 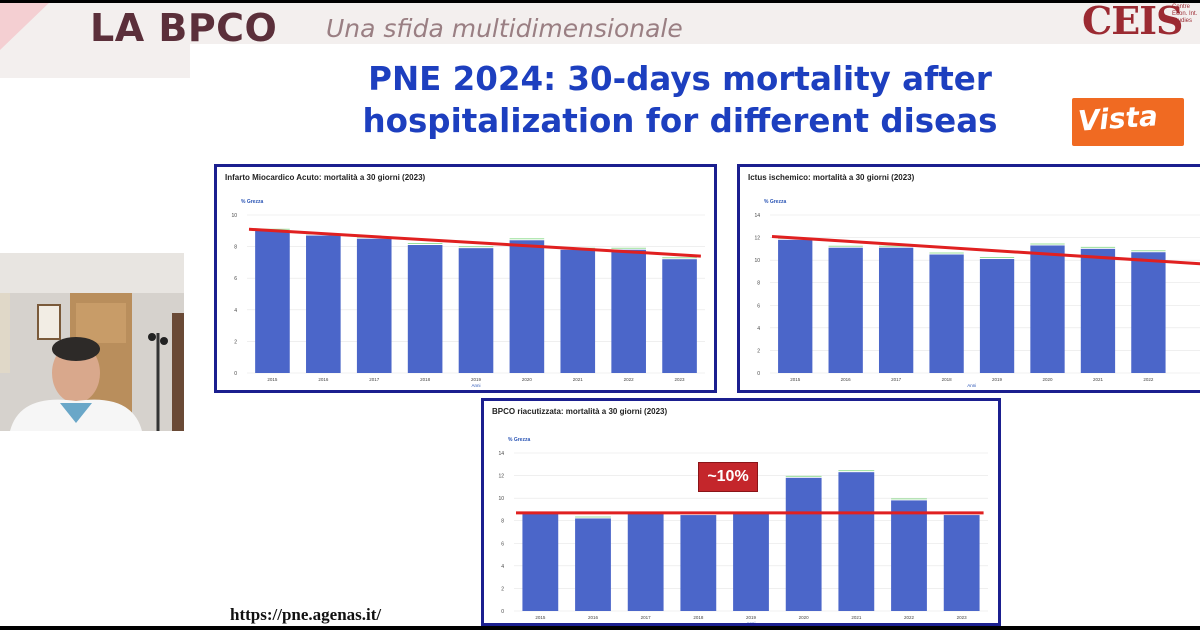 What do you see at coordinates (1047, 379) in the screenshot?
I see `x-tick-label: 2020` at bounding box center [1047, 379].